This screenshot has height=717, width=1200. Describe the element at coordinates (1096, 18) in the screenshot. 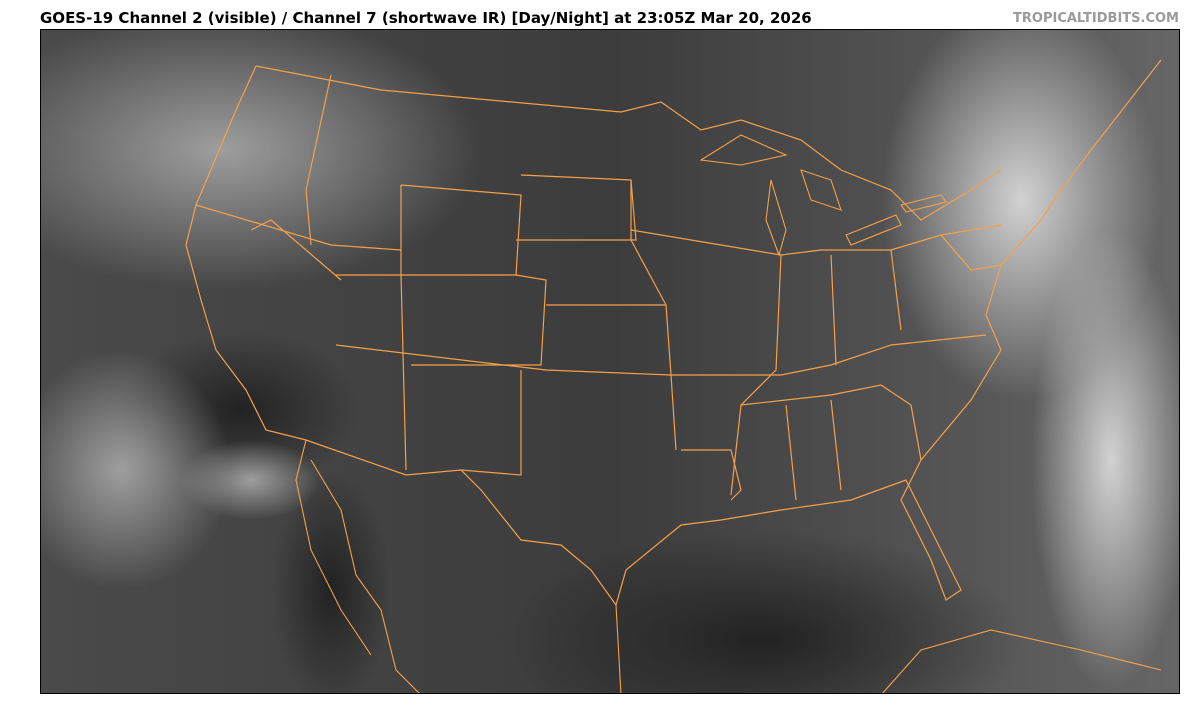

I see `site-credit: TROPICALTIDBITS.COM` at that location.